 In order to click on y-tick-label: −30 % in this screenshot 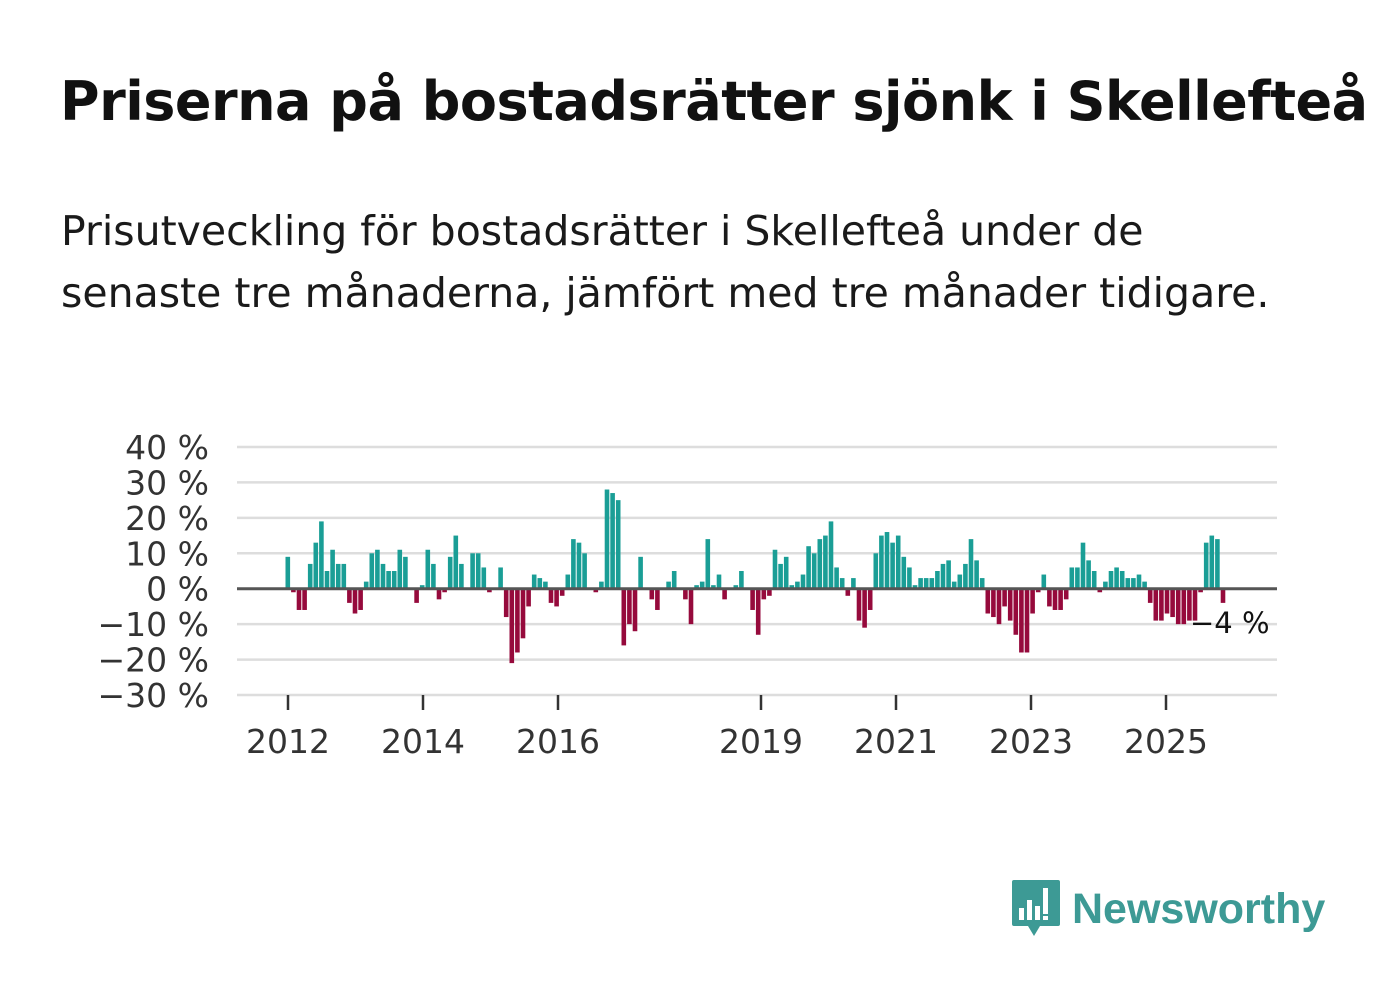, I will do `click(154, 695)`.